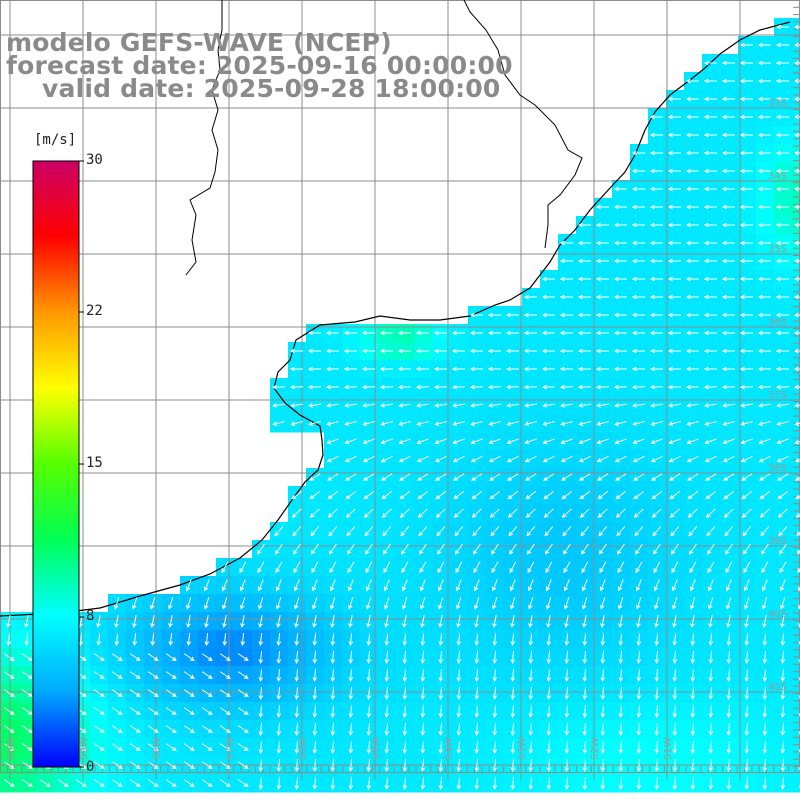 The image size is (800, 800). What do you see at coordinates (230, 748) in the screenshot?
I see `longitude-label: 57W` at bounding box center [230, 748].